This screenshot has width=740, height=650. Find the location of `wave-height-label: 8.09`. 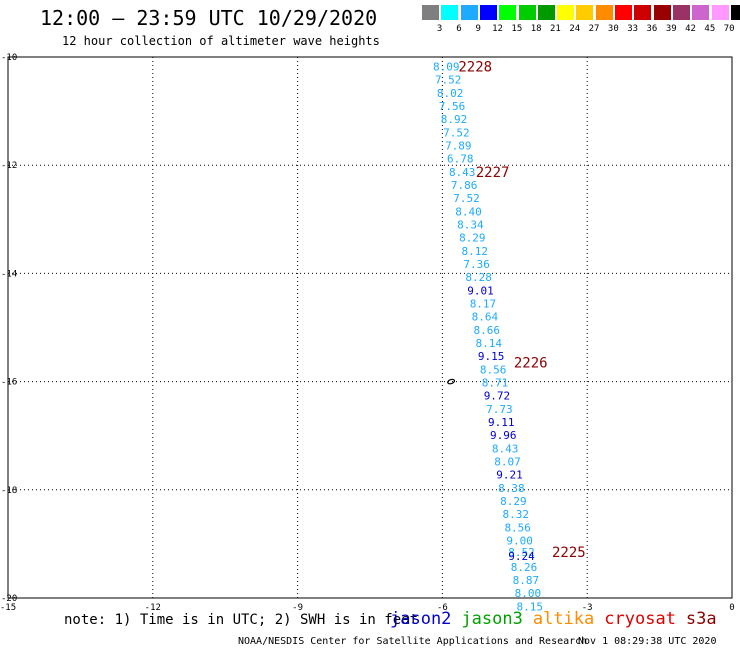

wave-height-label: 8.09 is located at coordinates (446, 67).